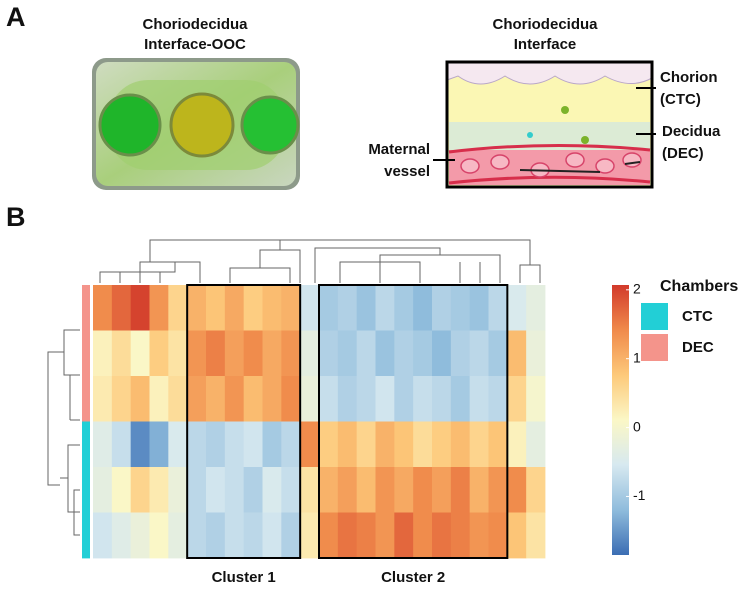 The height and width of the screenshot is (590, 754). I want to click on chorion-label: (CTC), so click(680, 99).